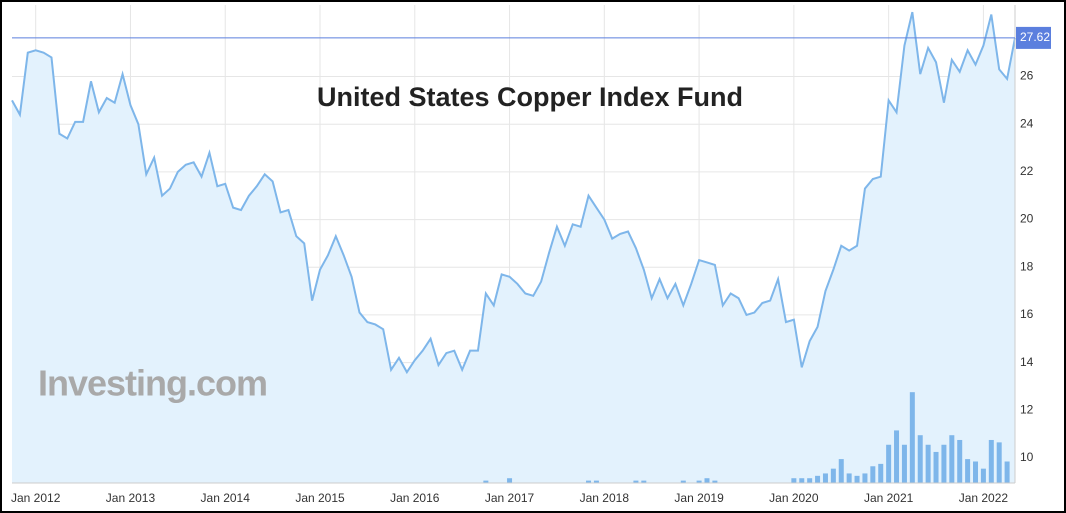 The height and width of the screenshot is (513, 1066). Describe the element at coordinates (152, 383) in the screenshot. I see `watermark: Investing.com` at that location.